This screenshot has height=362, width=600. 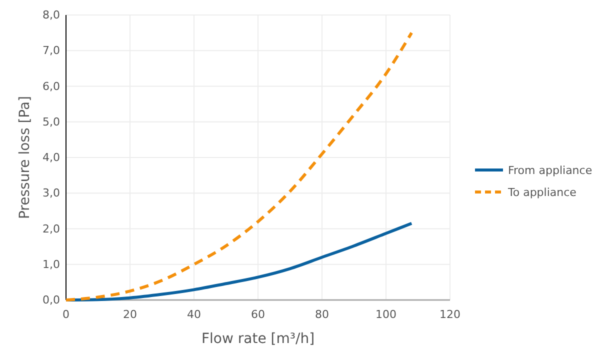 I want to click on x-tick-label: 20, so click(x=130, y=314).